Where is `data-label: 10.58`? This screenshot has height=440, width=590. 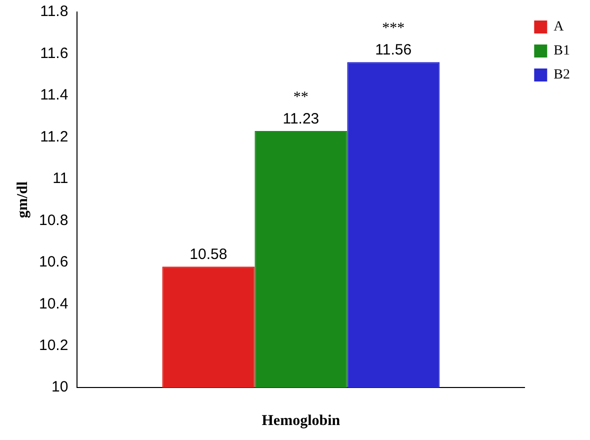
data-label: 10.58 is located at coordinates (209, 255).